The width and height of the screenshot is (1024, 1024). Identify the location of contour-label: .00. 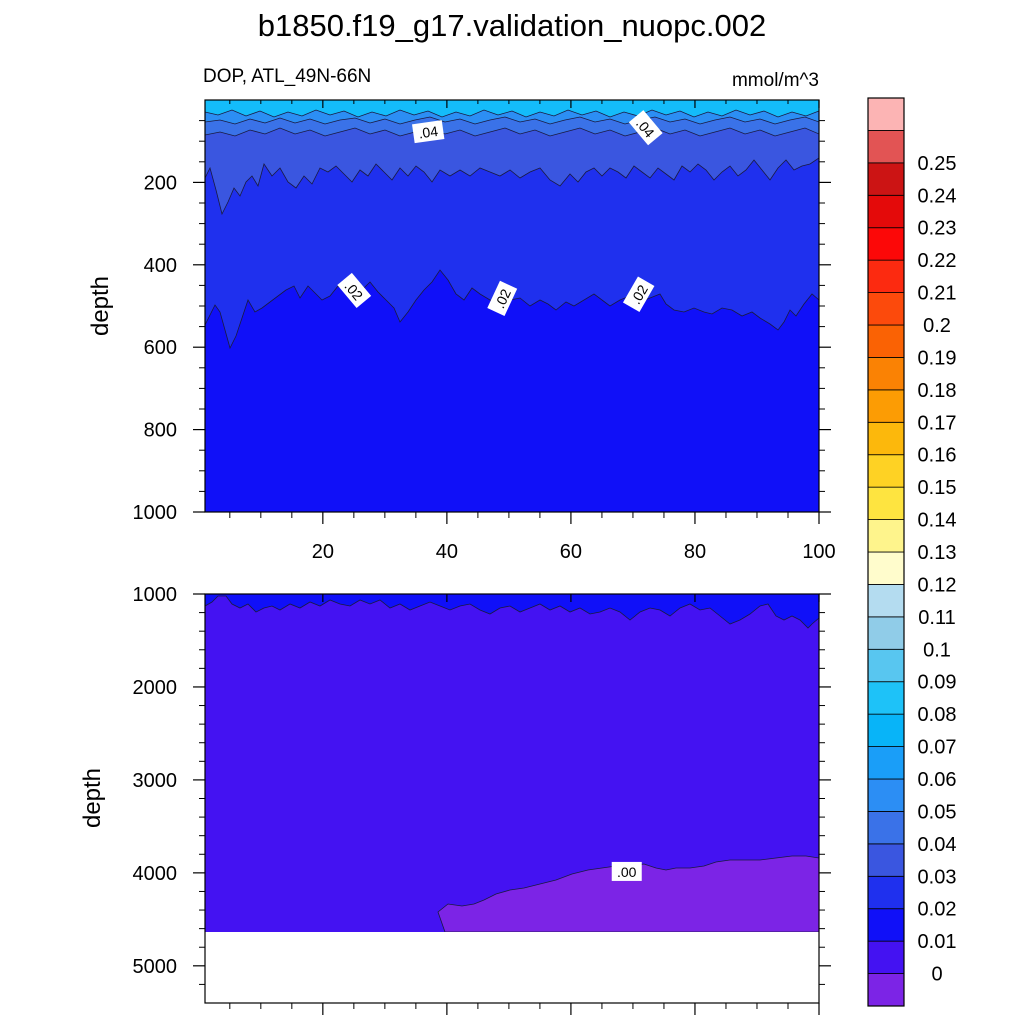
(626, 871).